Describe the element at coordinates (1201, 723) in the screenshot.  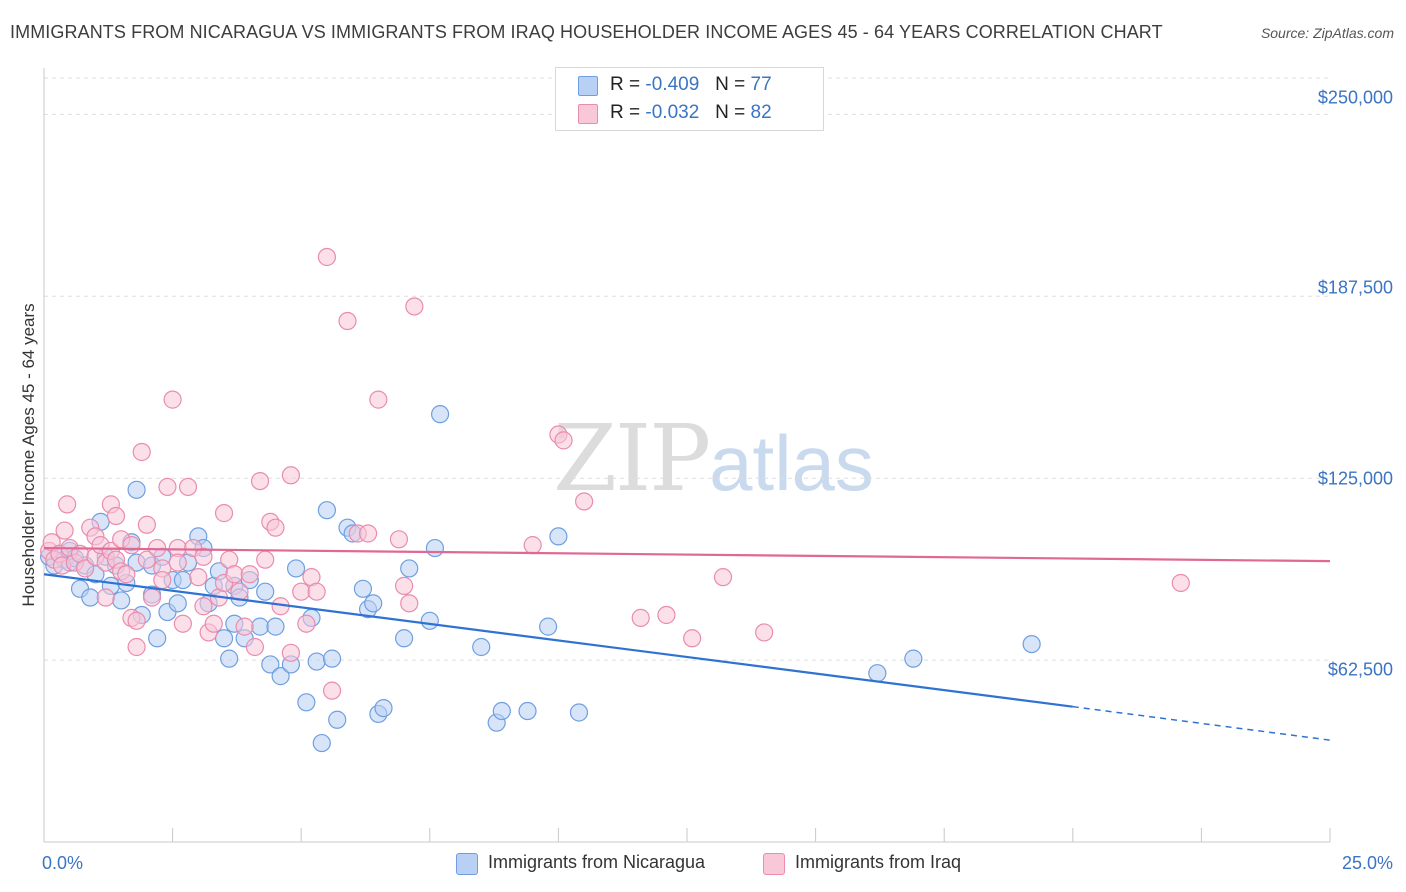
I see `trend-line-nicaragua-extension` at that location.